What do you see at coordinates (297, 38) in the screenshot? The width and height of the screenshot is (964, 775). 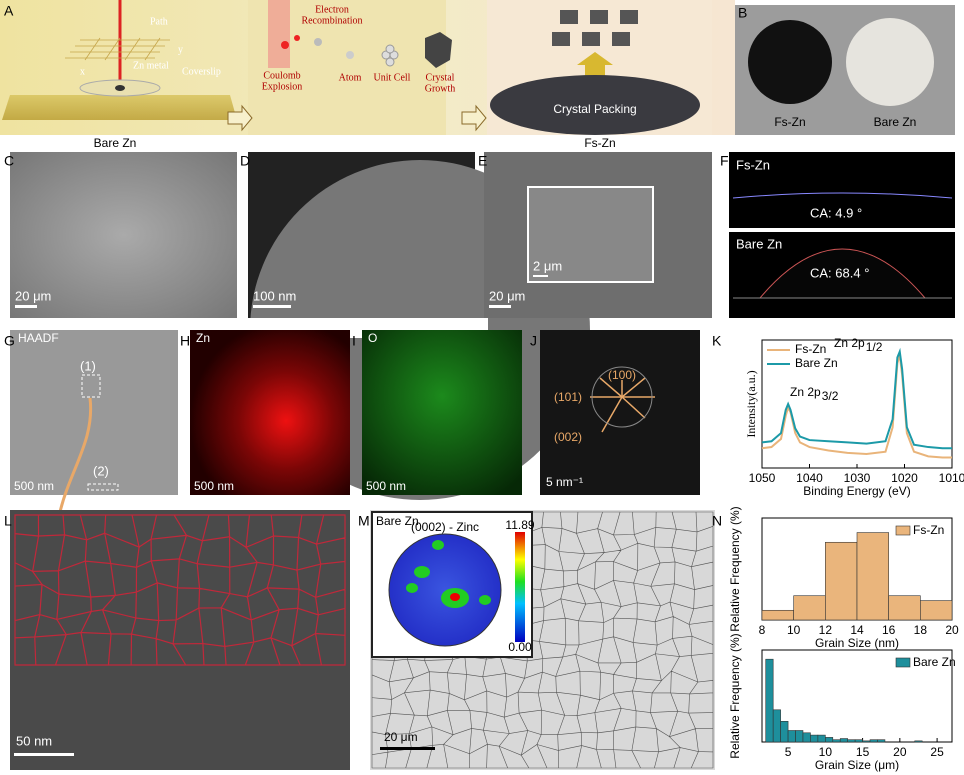 I see `ion` at bounding box center [297, 38].